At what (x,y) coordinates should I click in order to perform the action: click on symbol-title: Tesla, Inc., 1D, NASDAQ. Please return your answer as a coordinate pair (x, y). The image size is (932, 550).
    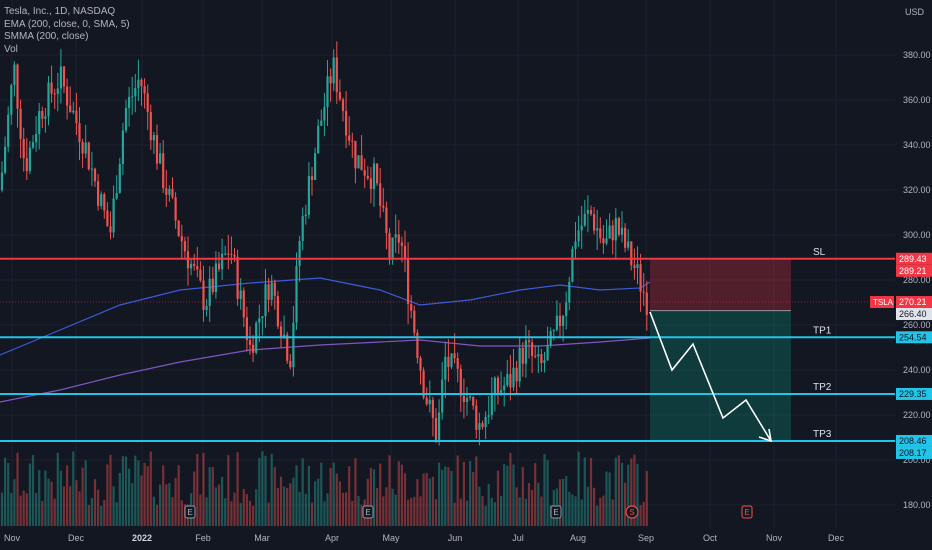
    Looking at the image, I should click on (60, 11).